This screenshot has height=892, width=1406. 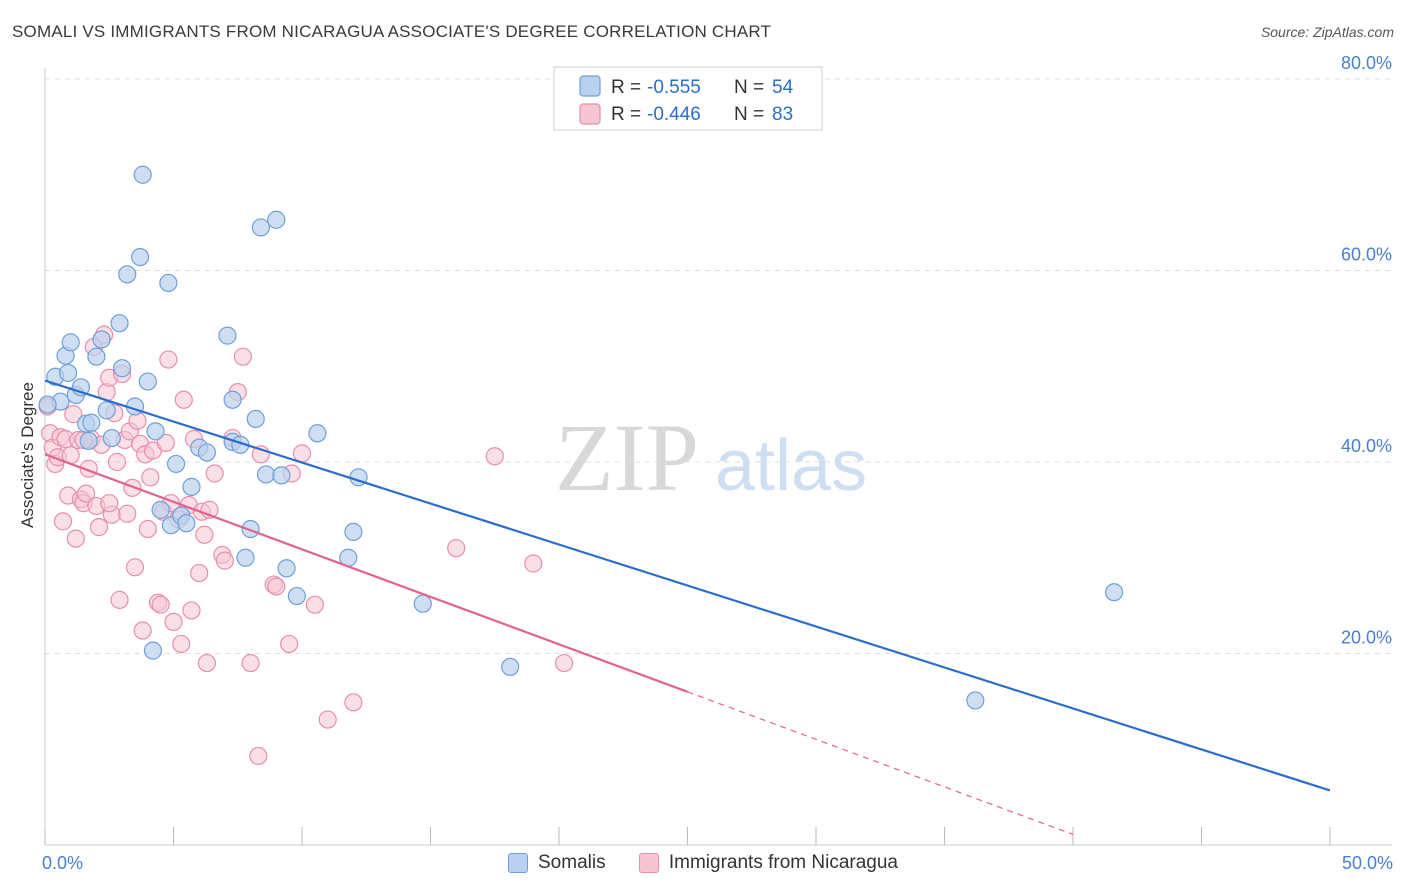 What do you see at coordinates (590, 86) in the screenshot?
I see `legend-swatch-somalis` at bounding box center [590, 86].